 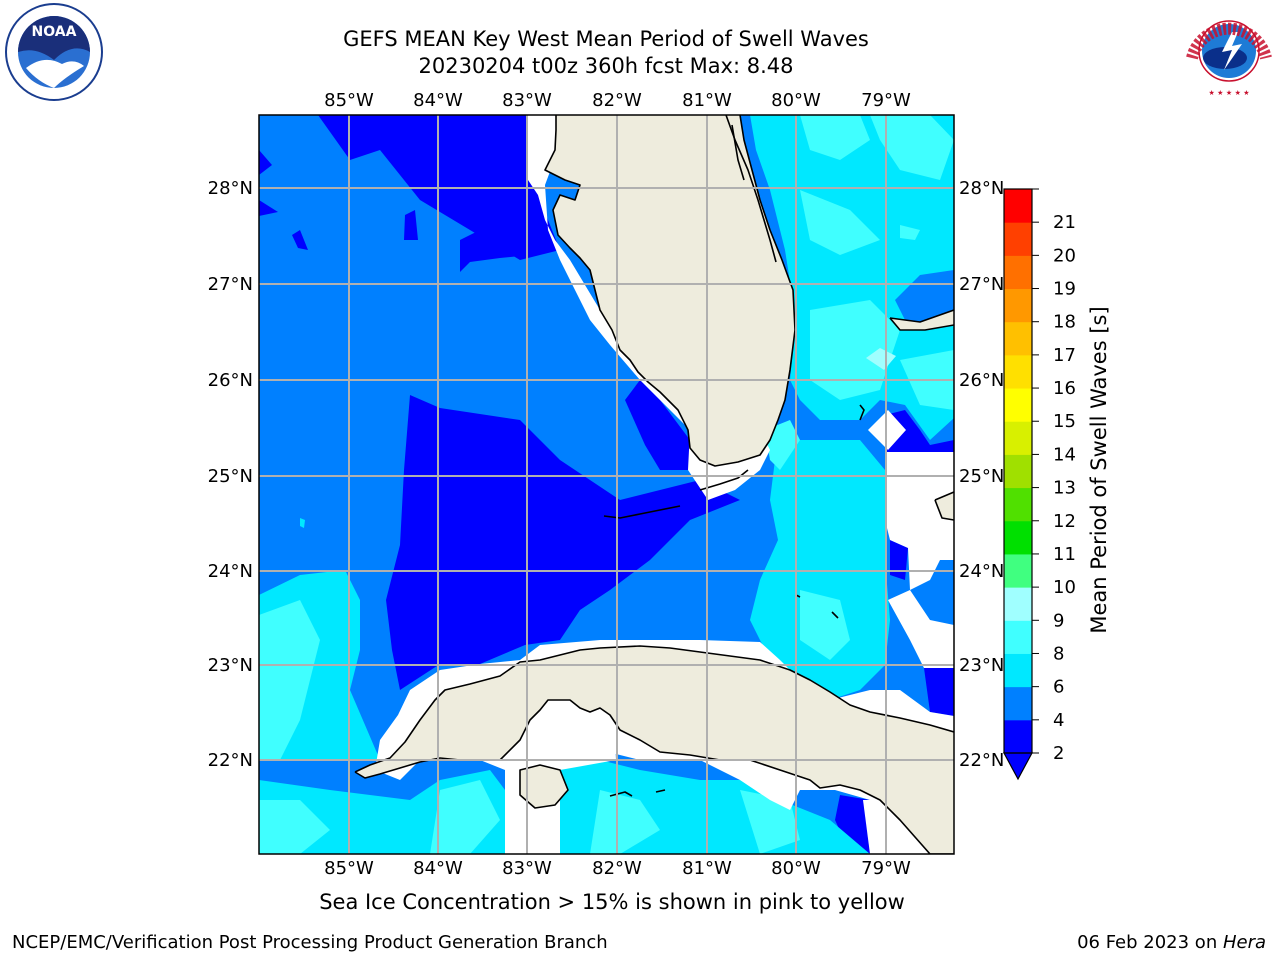 I want to click on colorbar-label: Mean Period of Swell Waves [s], so click(x=1099, y=469).